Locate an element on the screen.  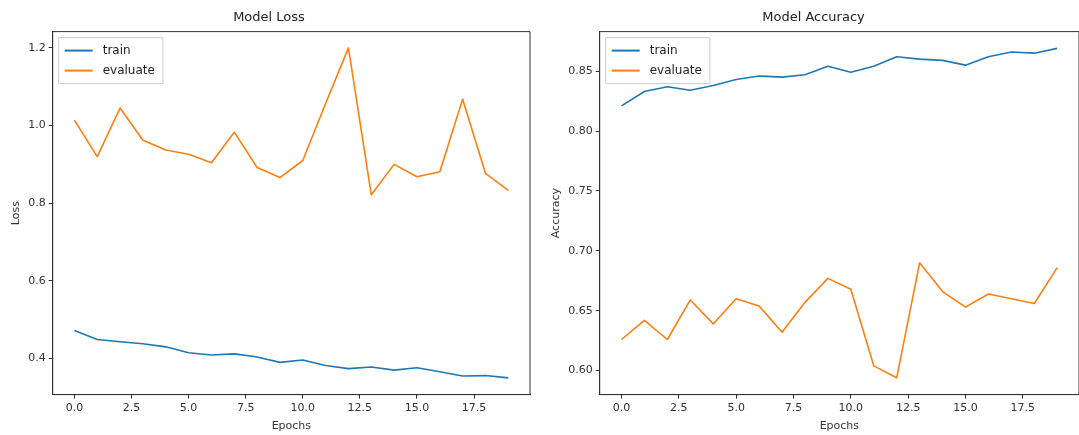
y-tick-label: 1.2 is located at coordinates (37, 47).